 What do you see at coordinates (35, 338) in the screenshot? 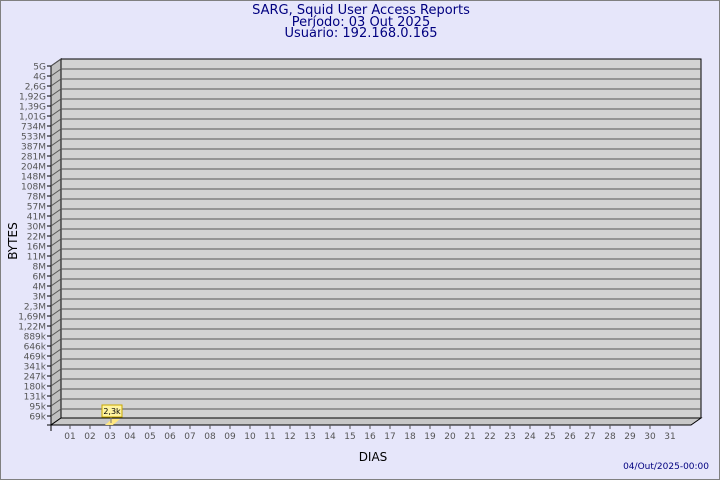
I see `y-tick-label: 889k` at bounding box center [35, 338].